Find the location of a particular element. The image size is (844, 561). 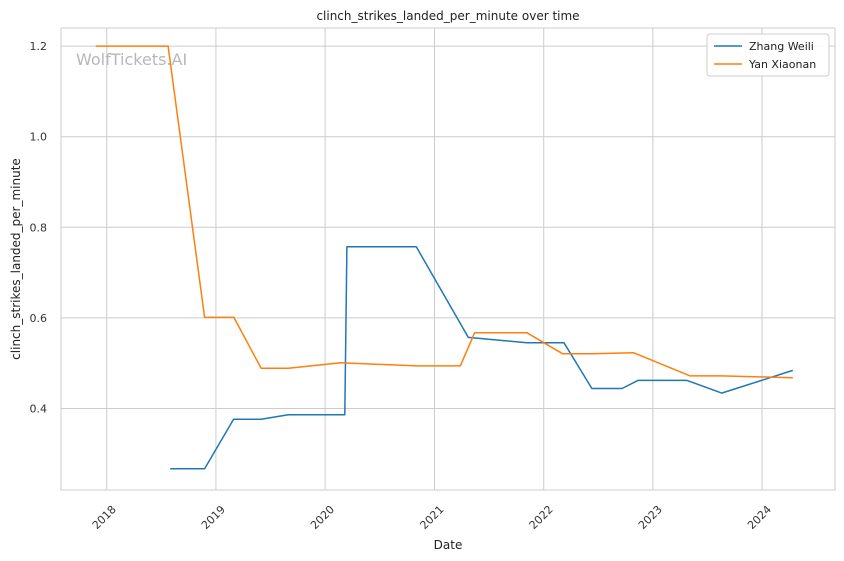

x-tick-label: 2018 is located at coordinates (104, 517).